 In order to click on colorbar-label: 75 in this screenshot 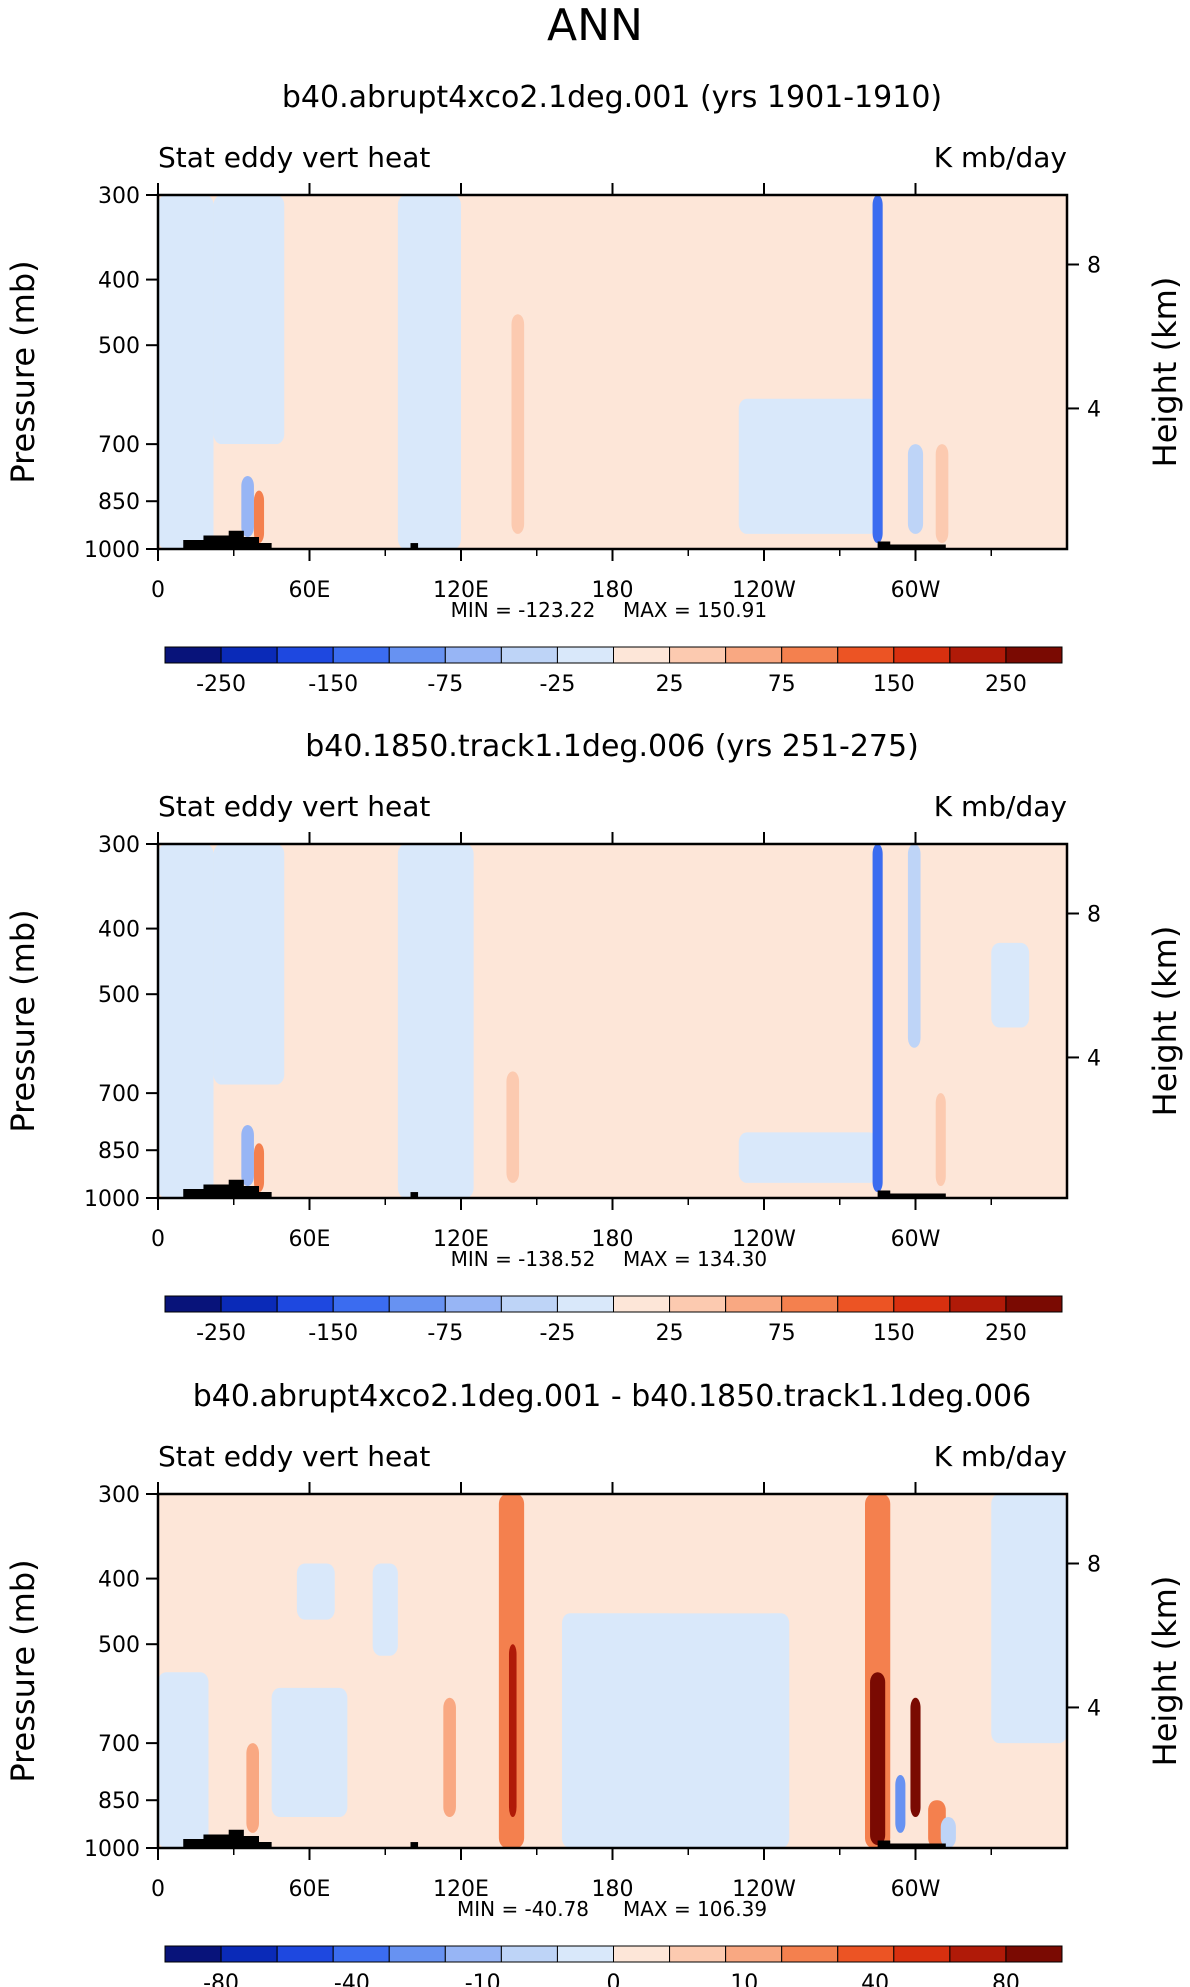, I will do `click(782, 1333)`.